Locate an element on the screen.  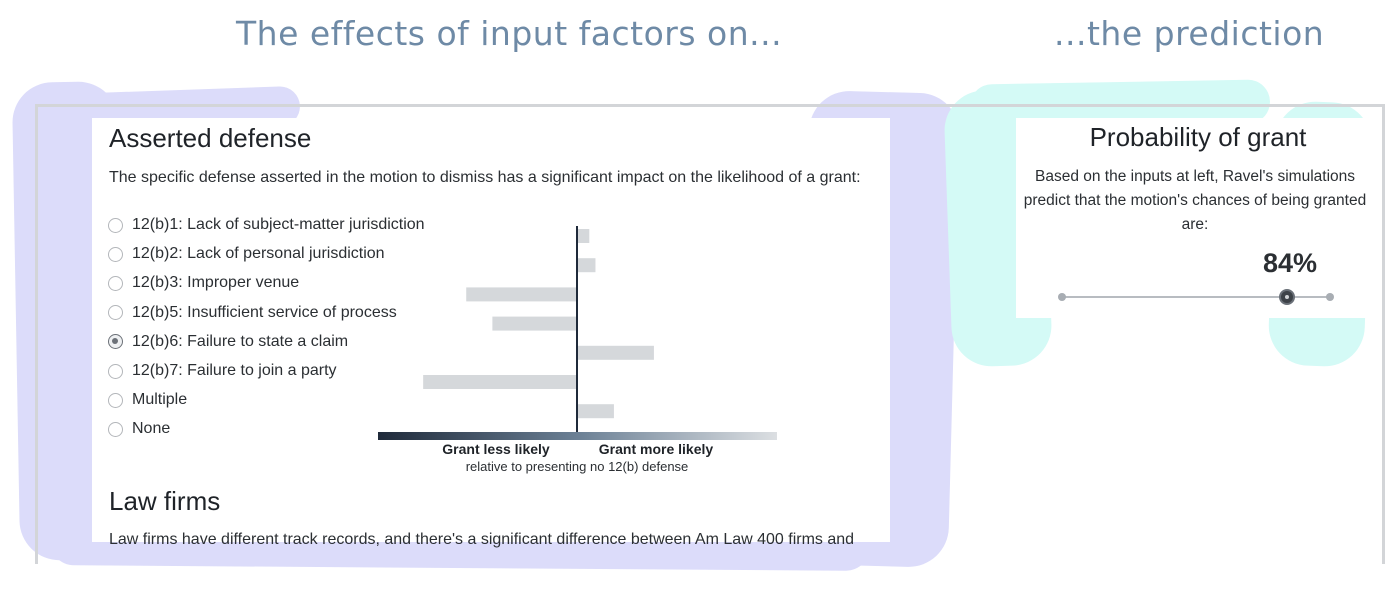
defense-option: 12(b)2: Lack of personal jurisdiction is located at coordinates (246, 254).